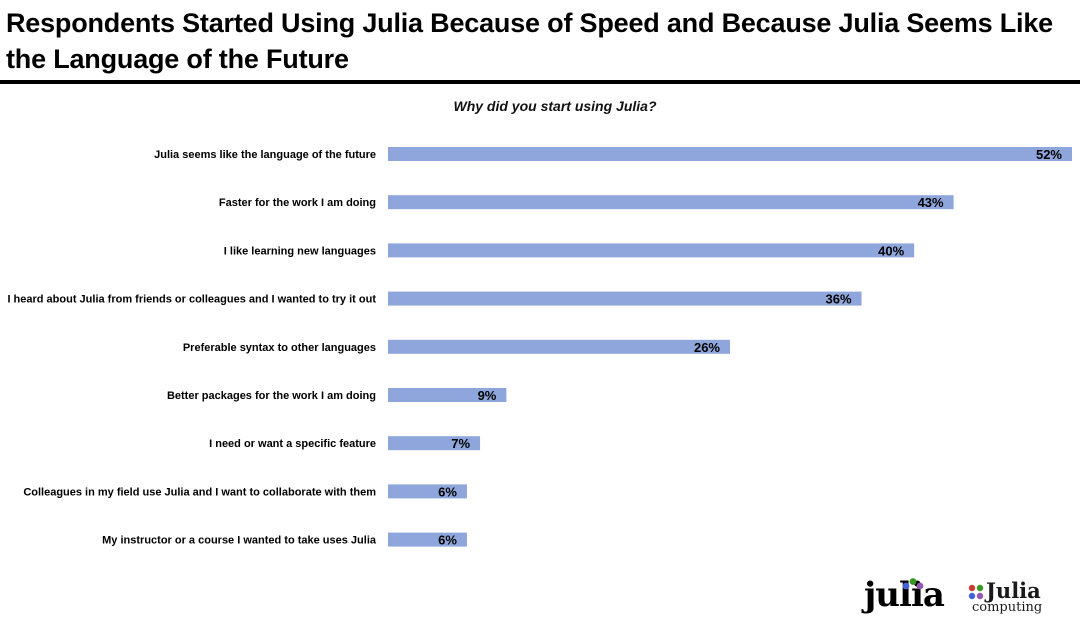 The height and width of the screenshot is (622, 1080). What do you see at coordinates (300, 251) in the screenshot?
I see `category-label: I like learning new languages` at bounding box center [300, 251].